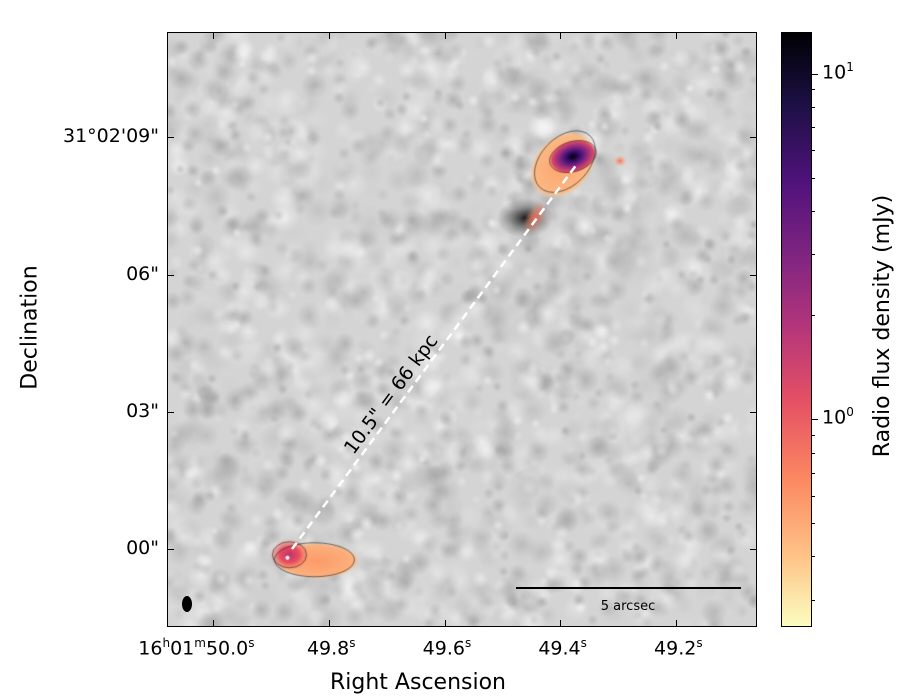 Image resolution: width=924 pixels, height=700 pixels. Describe the element at coordinates (30, 327) in the screenshot. I see `y-axis-title: Declination` at that location.